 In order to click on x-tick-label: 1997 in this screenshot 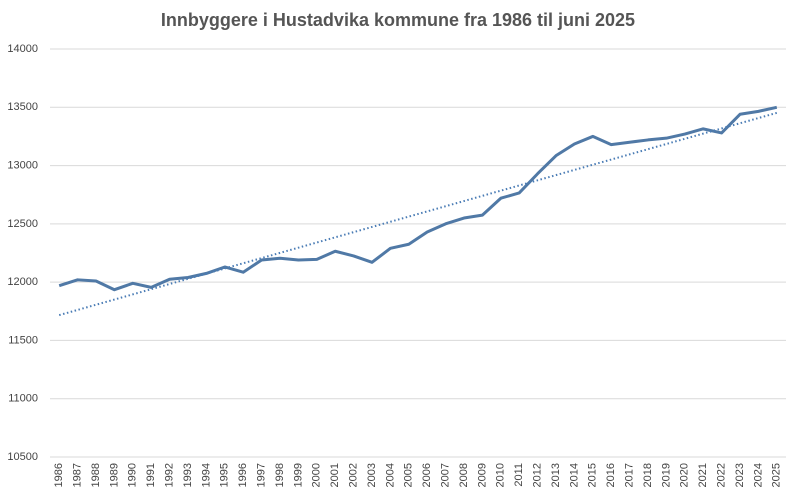, I will do `click(262, 475)`.